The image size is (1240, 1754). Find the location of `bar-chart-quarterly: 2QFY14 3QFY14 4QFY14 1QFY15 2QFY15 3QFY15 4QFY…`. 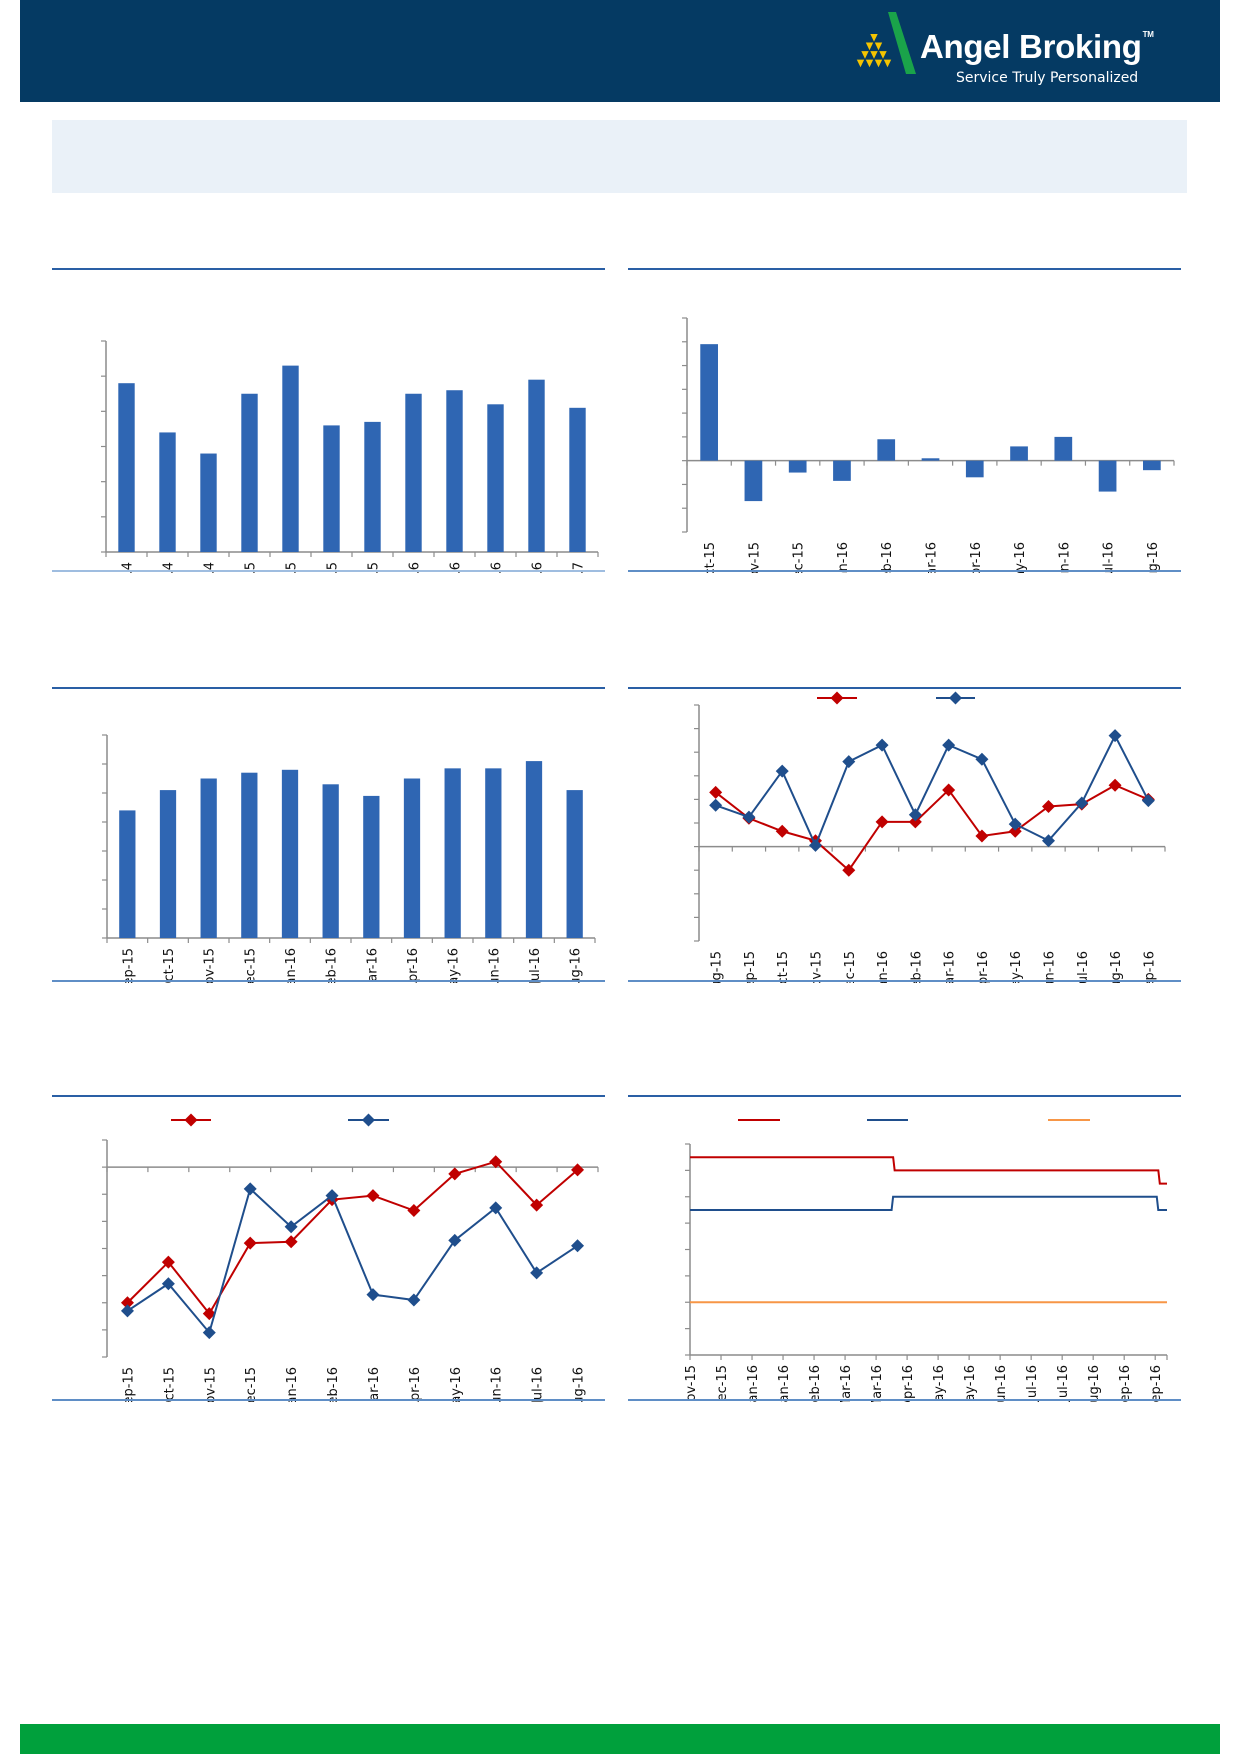

bar-chart-quarterly: 2QFY14 3QFY14 4QFY14 1QFY15 2QFY15 3QFY15 4QFY… is located at coordinates (350, 456).